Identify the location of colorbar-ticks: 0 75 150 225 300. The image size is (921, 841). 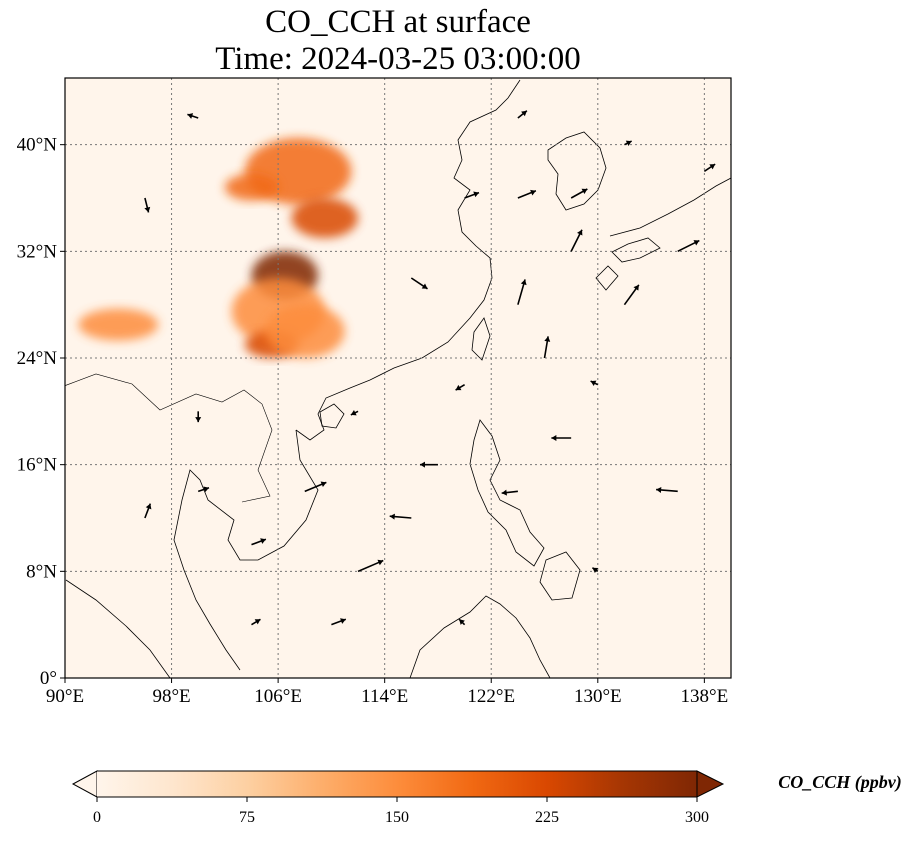
(401, 811).